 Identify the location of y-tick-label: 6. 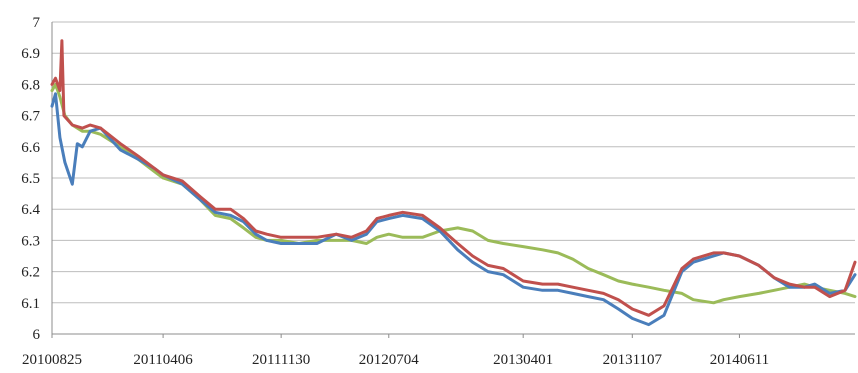
(37, 335).